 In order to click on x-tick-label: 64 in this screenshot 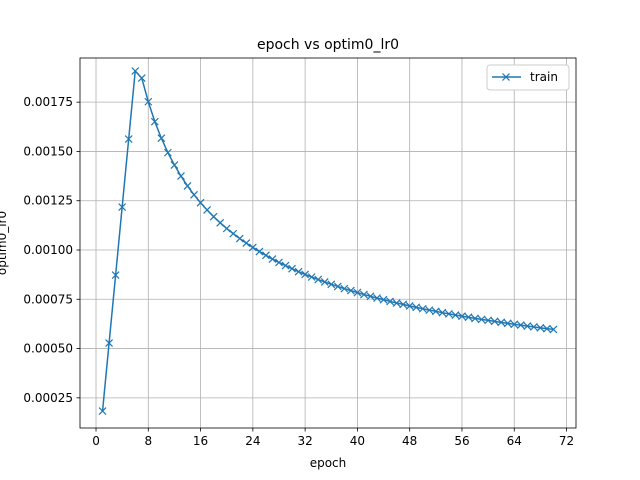, I will do `click(514, 441)`.